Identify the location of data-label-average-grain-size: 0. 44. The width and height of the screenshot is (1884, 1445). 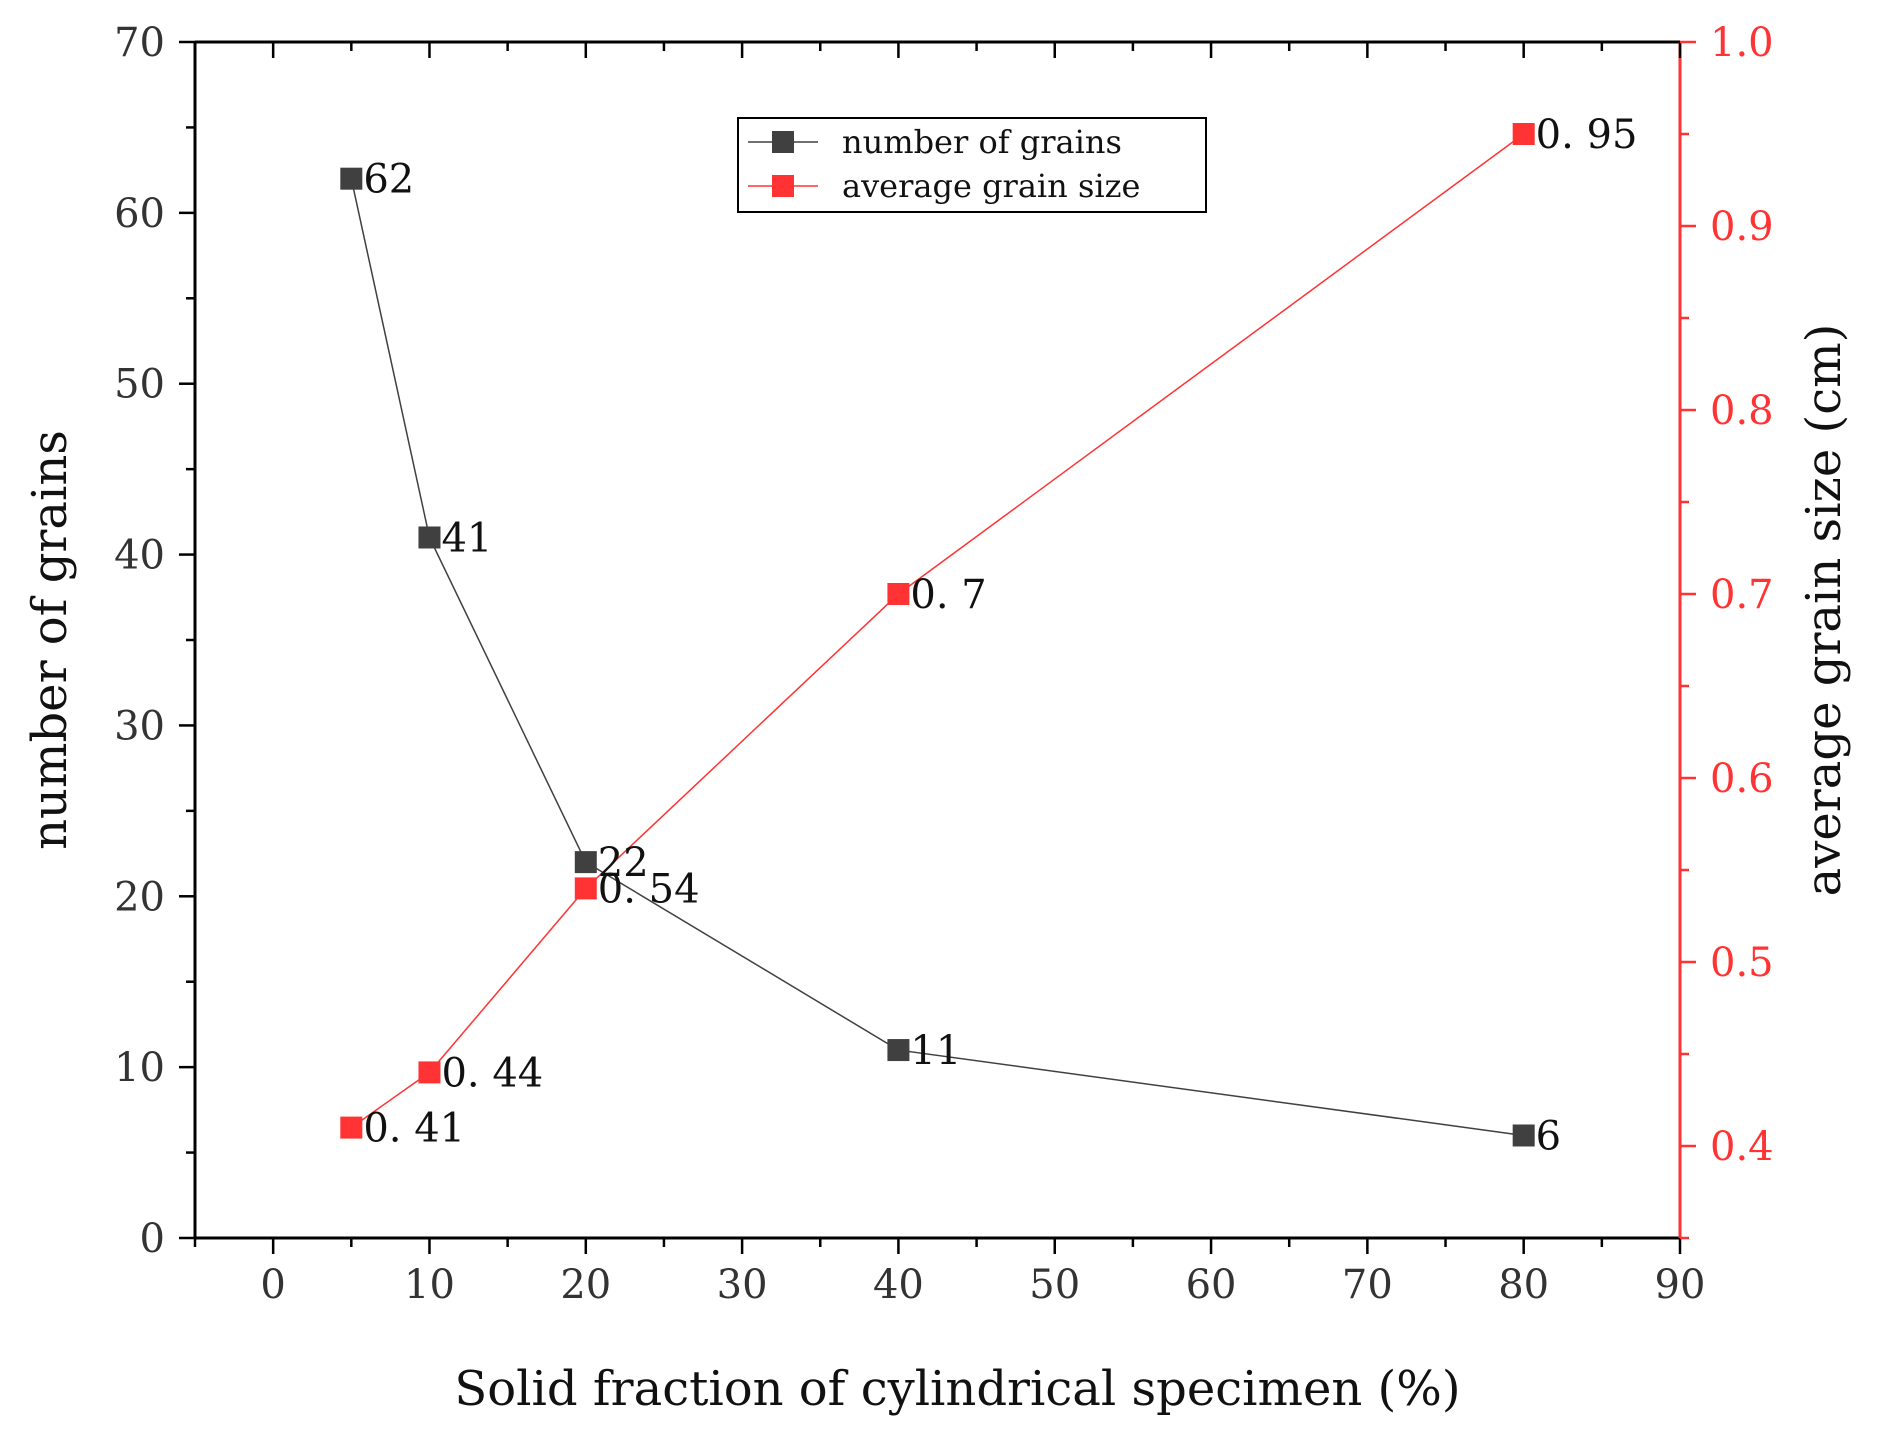
(492, 1073).